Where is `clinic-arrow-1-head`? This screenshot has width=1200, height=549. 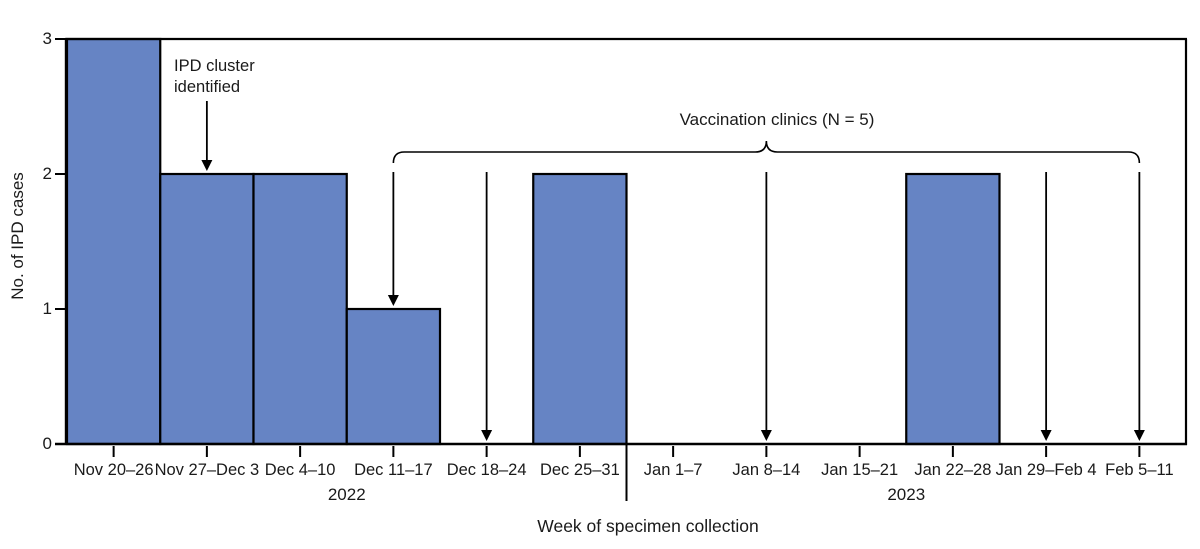
clinic-arrow-1-head is located at coordinates (487, 435).